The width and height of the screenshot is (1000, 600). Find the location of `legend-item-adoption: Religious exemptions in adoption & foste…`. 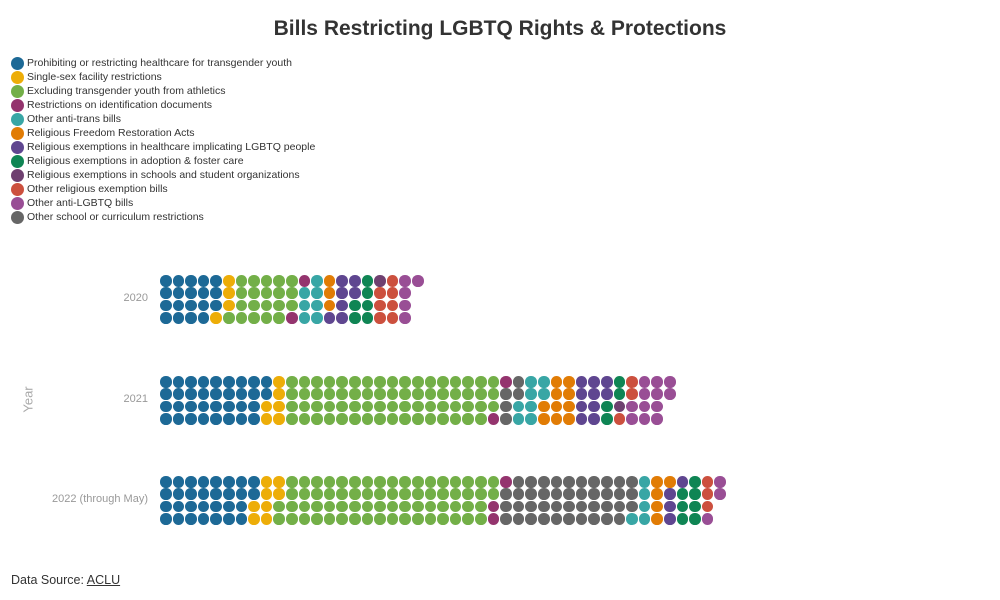

legend-item-adoption: Religious exemptions in adoption & foste… is located at coordinates (163, 161).